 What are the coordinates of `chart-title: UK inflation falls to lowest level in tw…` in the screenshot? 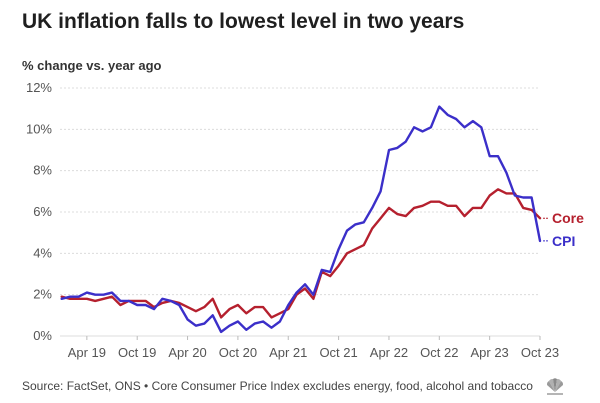 It's located at (243, 21).